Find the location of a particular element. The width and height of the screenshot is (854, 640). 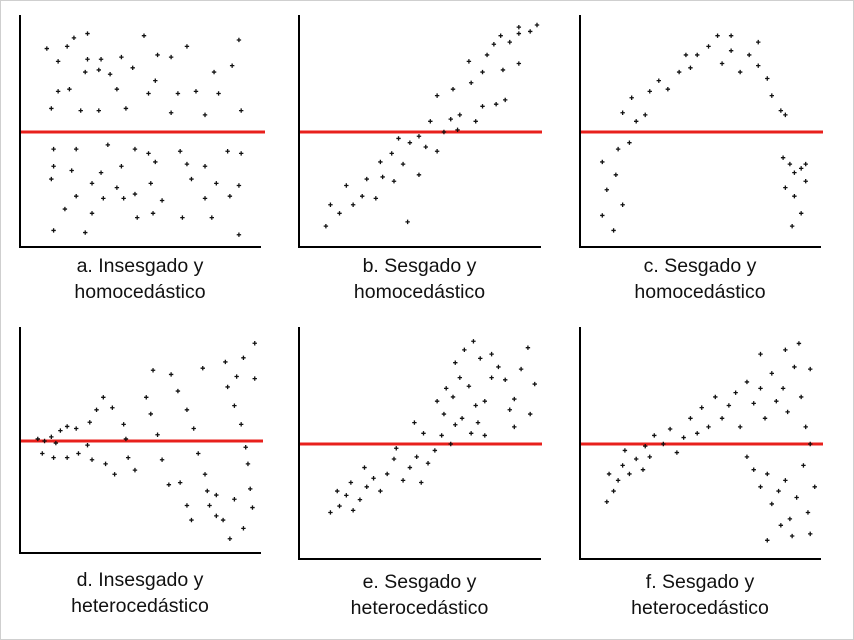

caption-line-2: heterocedástico is located at coordinates (419, 608).